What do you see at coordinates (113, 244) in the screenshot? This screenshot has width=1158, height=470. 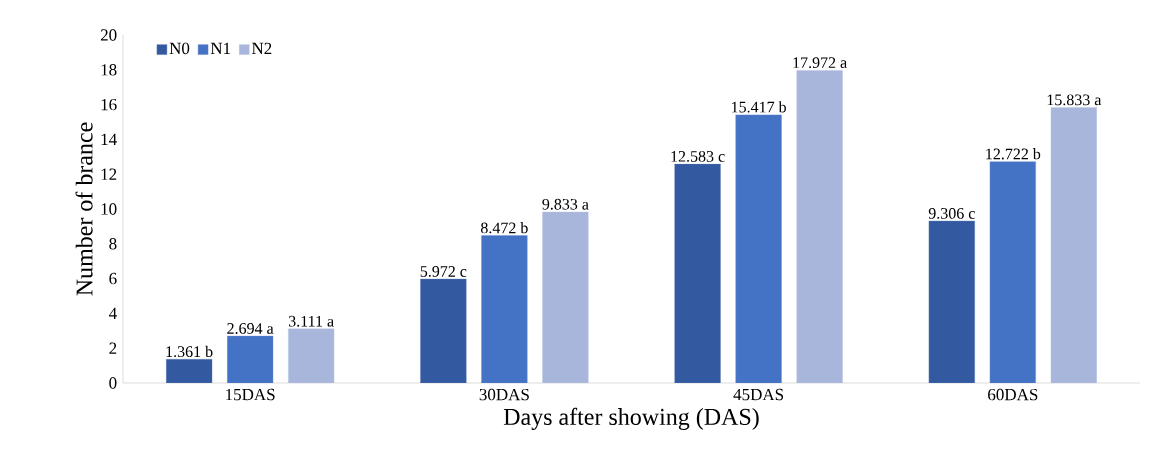 I see `y-tick-label: 8` at bounding box center [113, 244].